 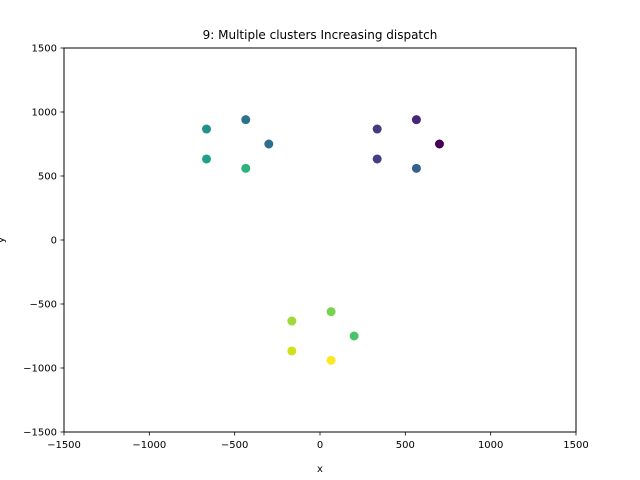 I want to click on x-axis-label: x, so click(x=320, y=469).